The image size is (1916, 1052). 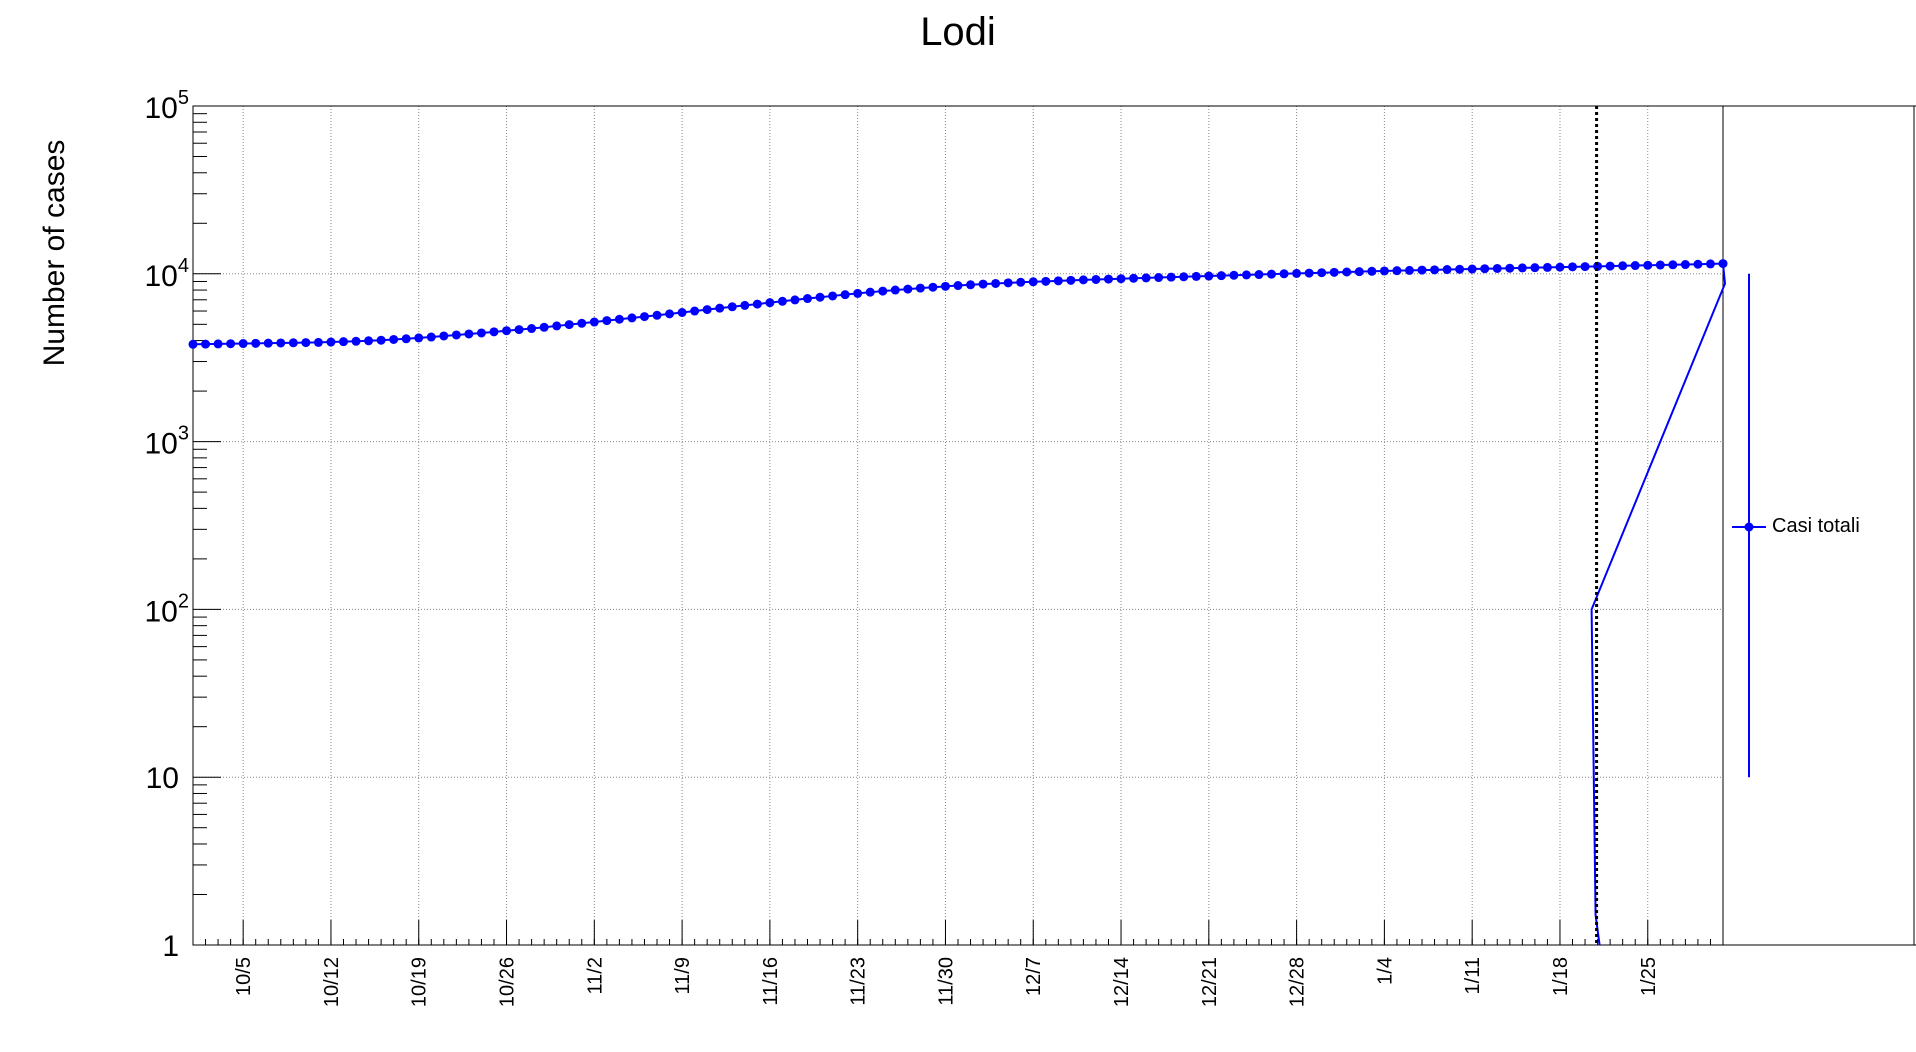 What do you see at coordinates (771, 981) in the screenshot?
I see `x-tick-label: 11/16` at bounding box center [771, 981].